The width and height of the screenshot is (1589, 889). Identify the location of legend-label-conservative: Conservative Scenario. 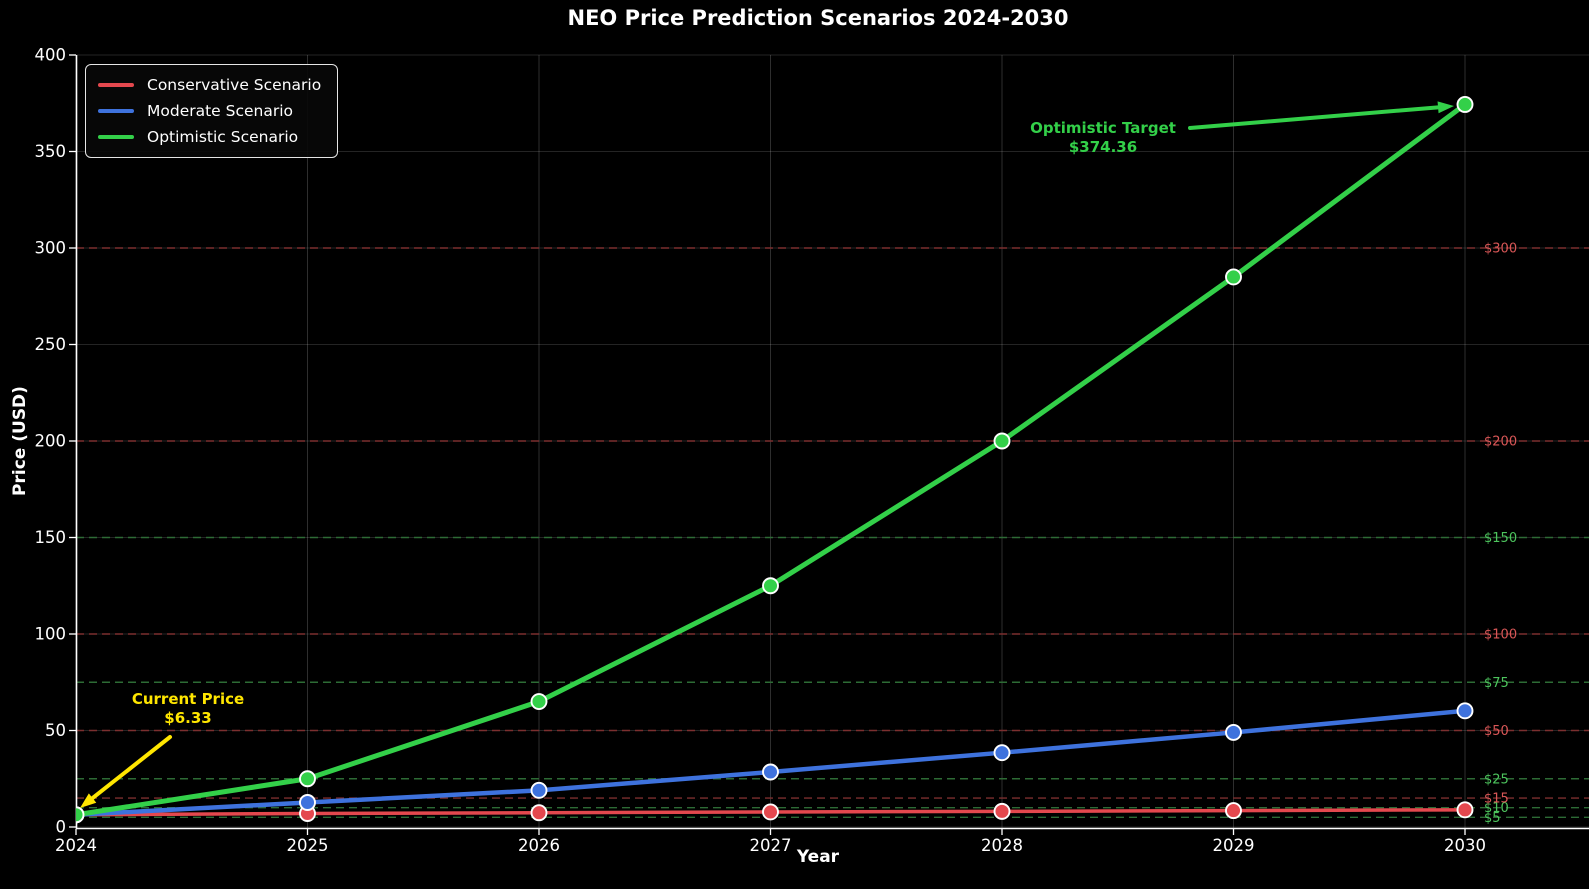
(234, 85).